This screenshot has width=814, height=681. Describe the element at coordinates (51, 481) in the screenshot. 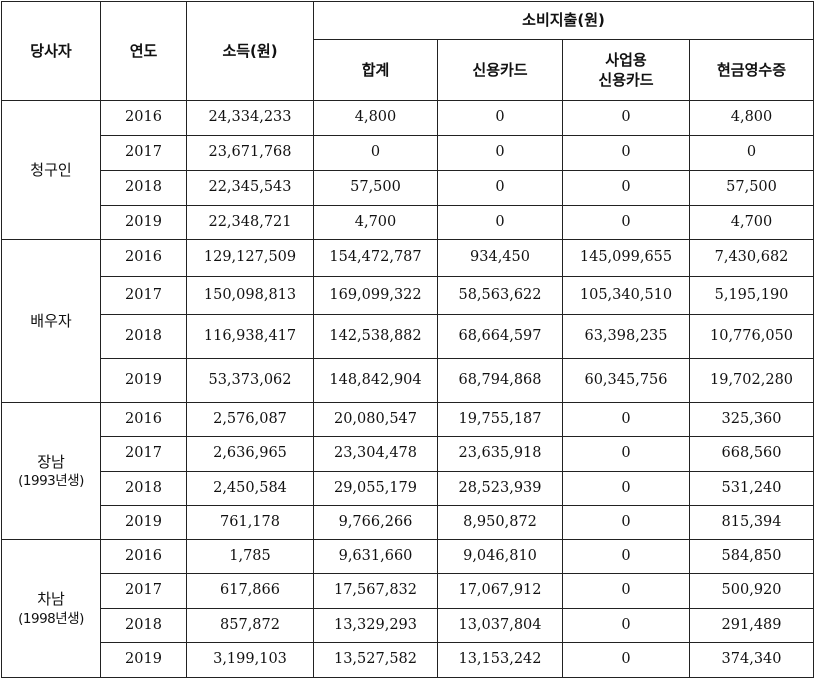

I see `party-birth-year: (1993년생)` at that location.